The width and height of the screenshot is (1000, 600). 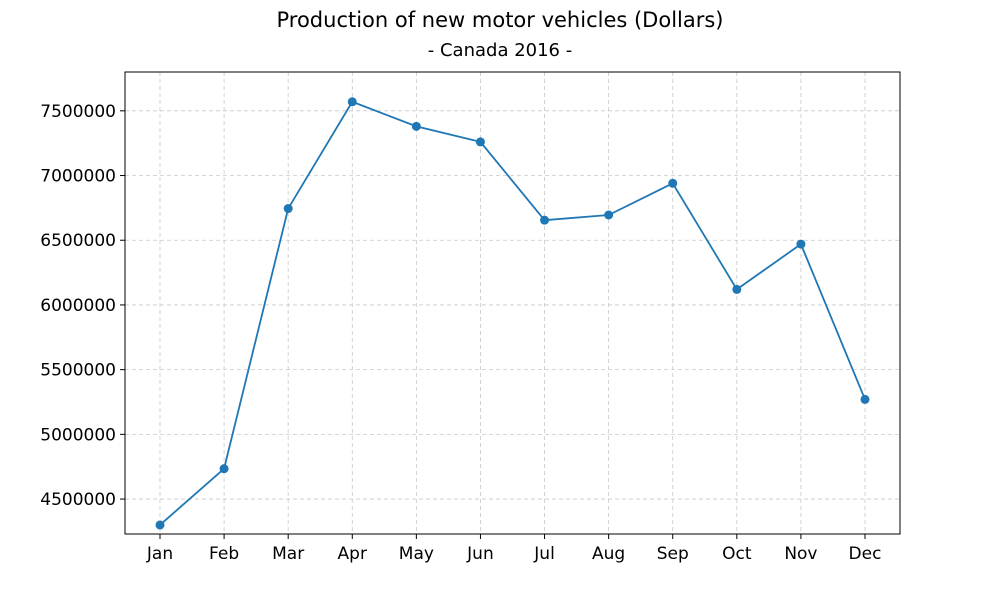 What do you see at coordinates (78, 112) in the screenshot?
I see `y-tick-label: 7500000` at bounding box center [78, 112].